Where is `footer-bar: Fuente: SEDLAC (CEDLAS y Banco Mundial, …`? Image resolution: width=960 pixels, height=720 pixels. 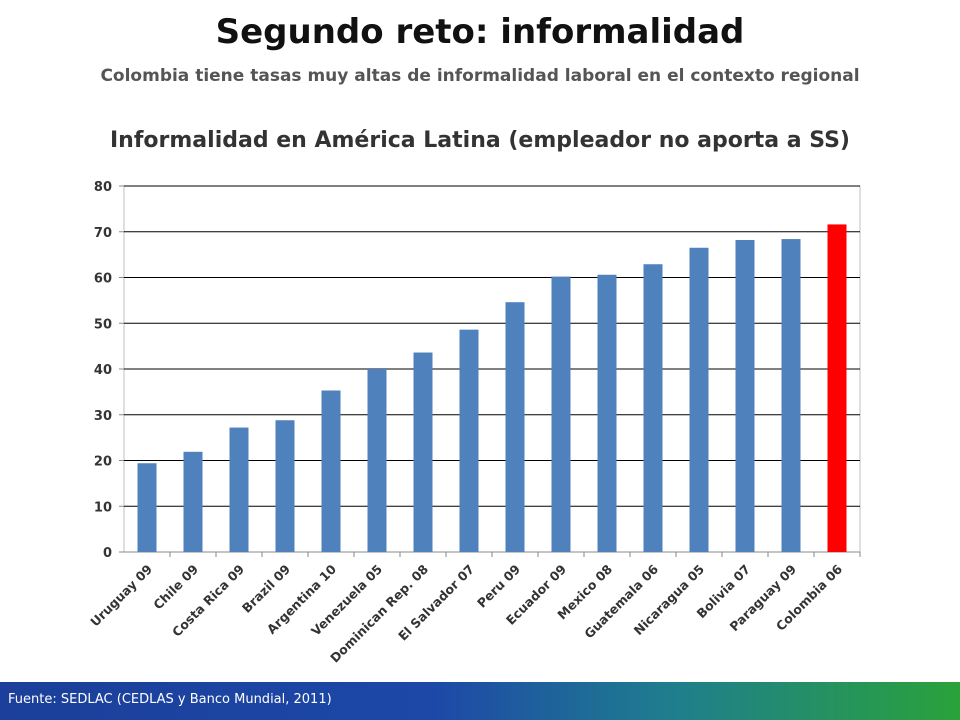 footer-bar: Fuente: SEDLAC (CEDLAS y Banco Mundial, … is located at coordinates (480, 701).